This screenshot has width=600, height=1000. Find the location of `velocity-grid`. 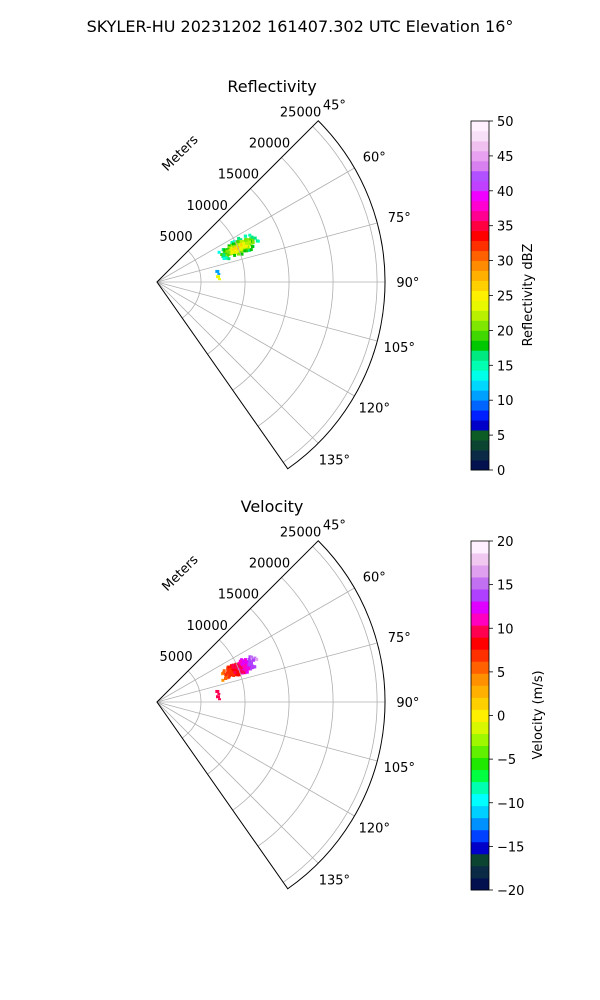

velocity-grid is located at coordinates (271, 715).